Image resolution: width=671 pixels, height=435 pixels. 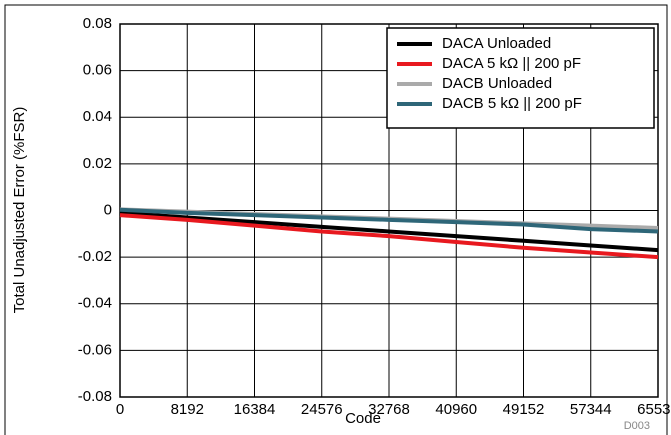 What do you see at coordinates (95, 303) in the screenshot?
I see `y-tick-label: -0.04` at bounding box center [95, 303].